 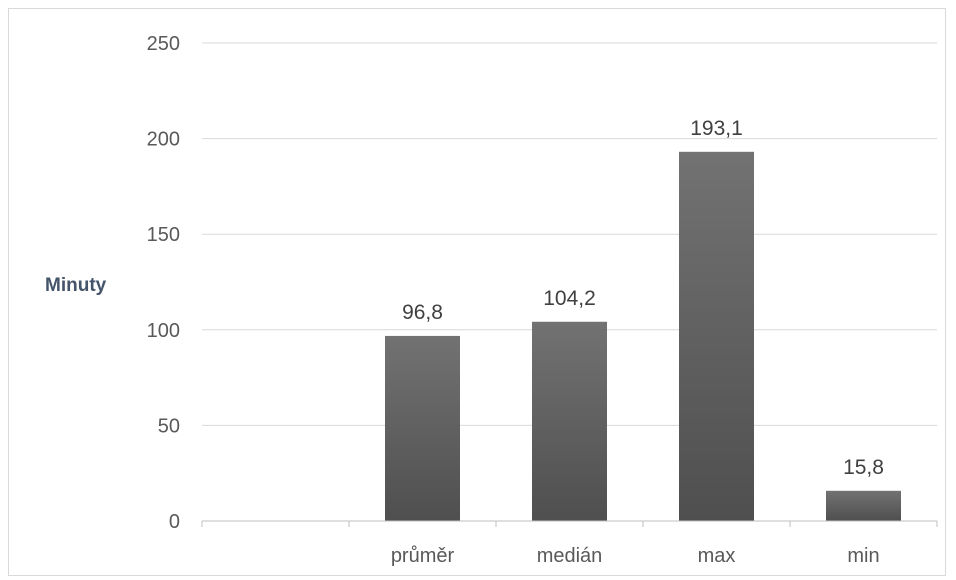 I want to click on bar-min, so click(x=863, y=505).